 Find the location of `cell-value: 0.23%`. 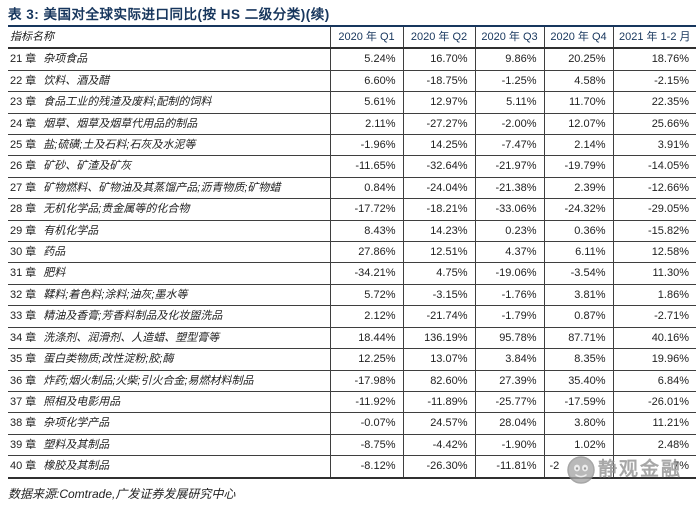

cell-value: 0.23% is located at coordinates (509, 231).